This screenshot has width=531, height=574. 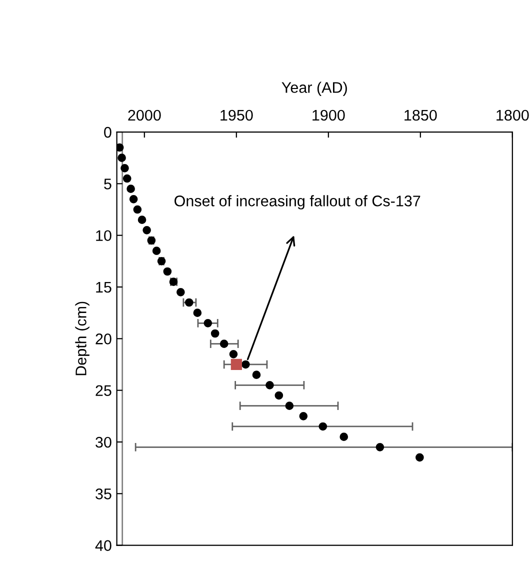 What do you see at coordinates (104, 339) in the screenshot?
I see `y-tick-label: 20` at bounding box center [104, 339].